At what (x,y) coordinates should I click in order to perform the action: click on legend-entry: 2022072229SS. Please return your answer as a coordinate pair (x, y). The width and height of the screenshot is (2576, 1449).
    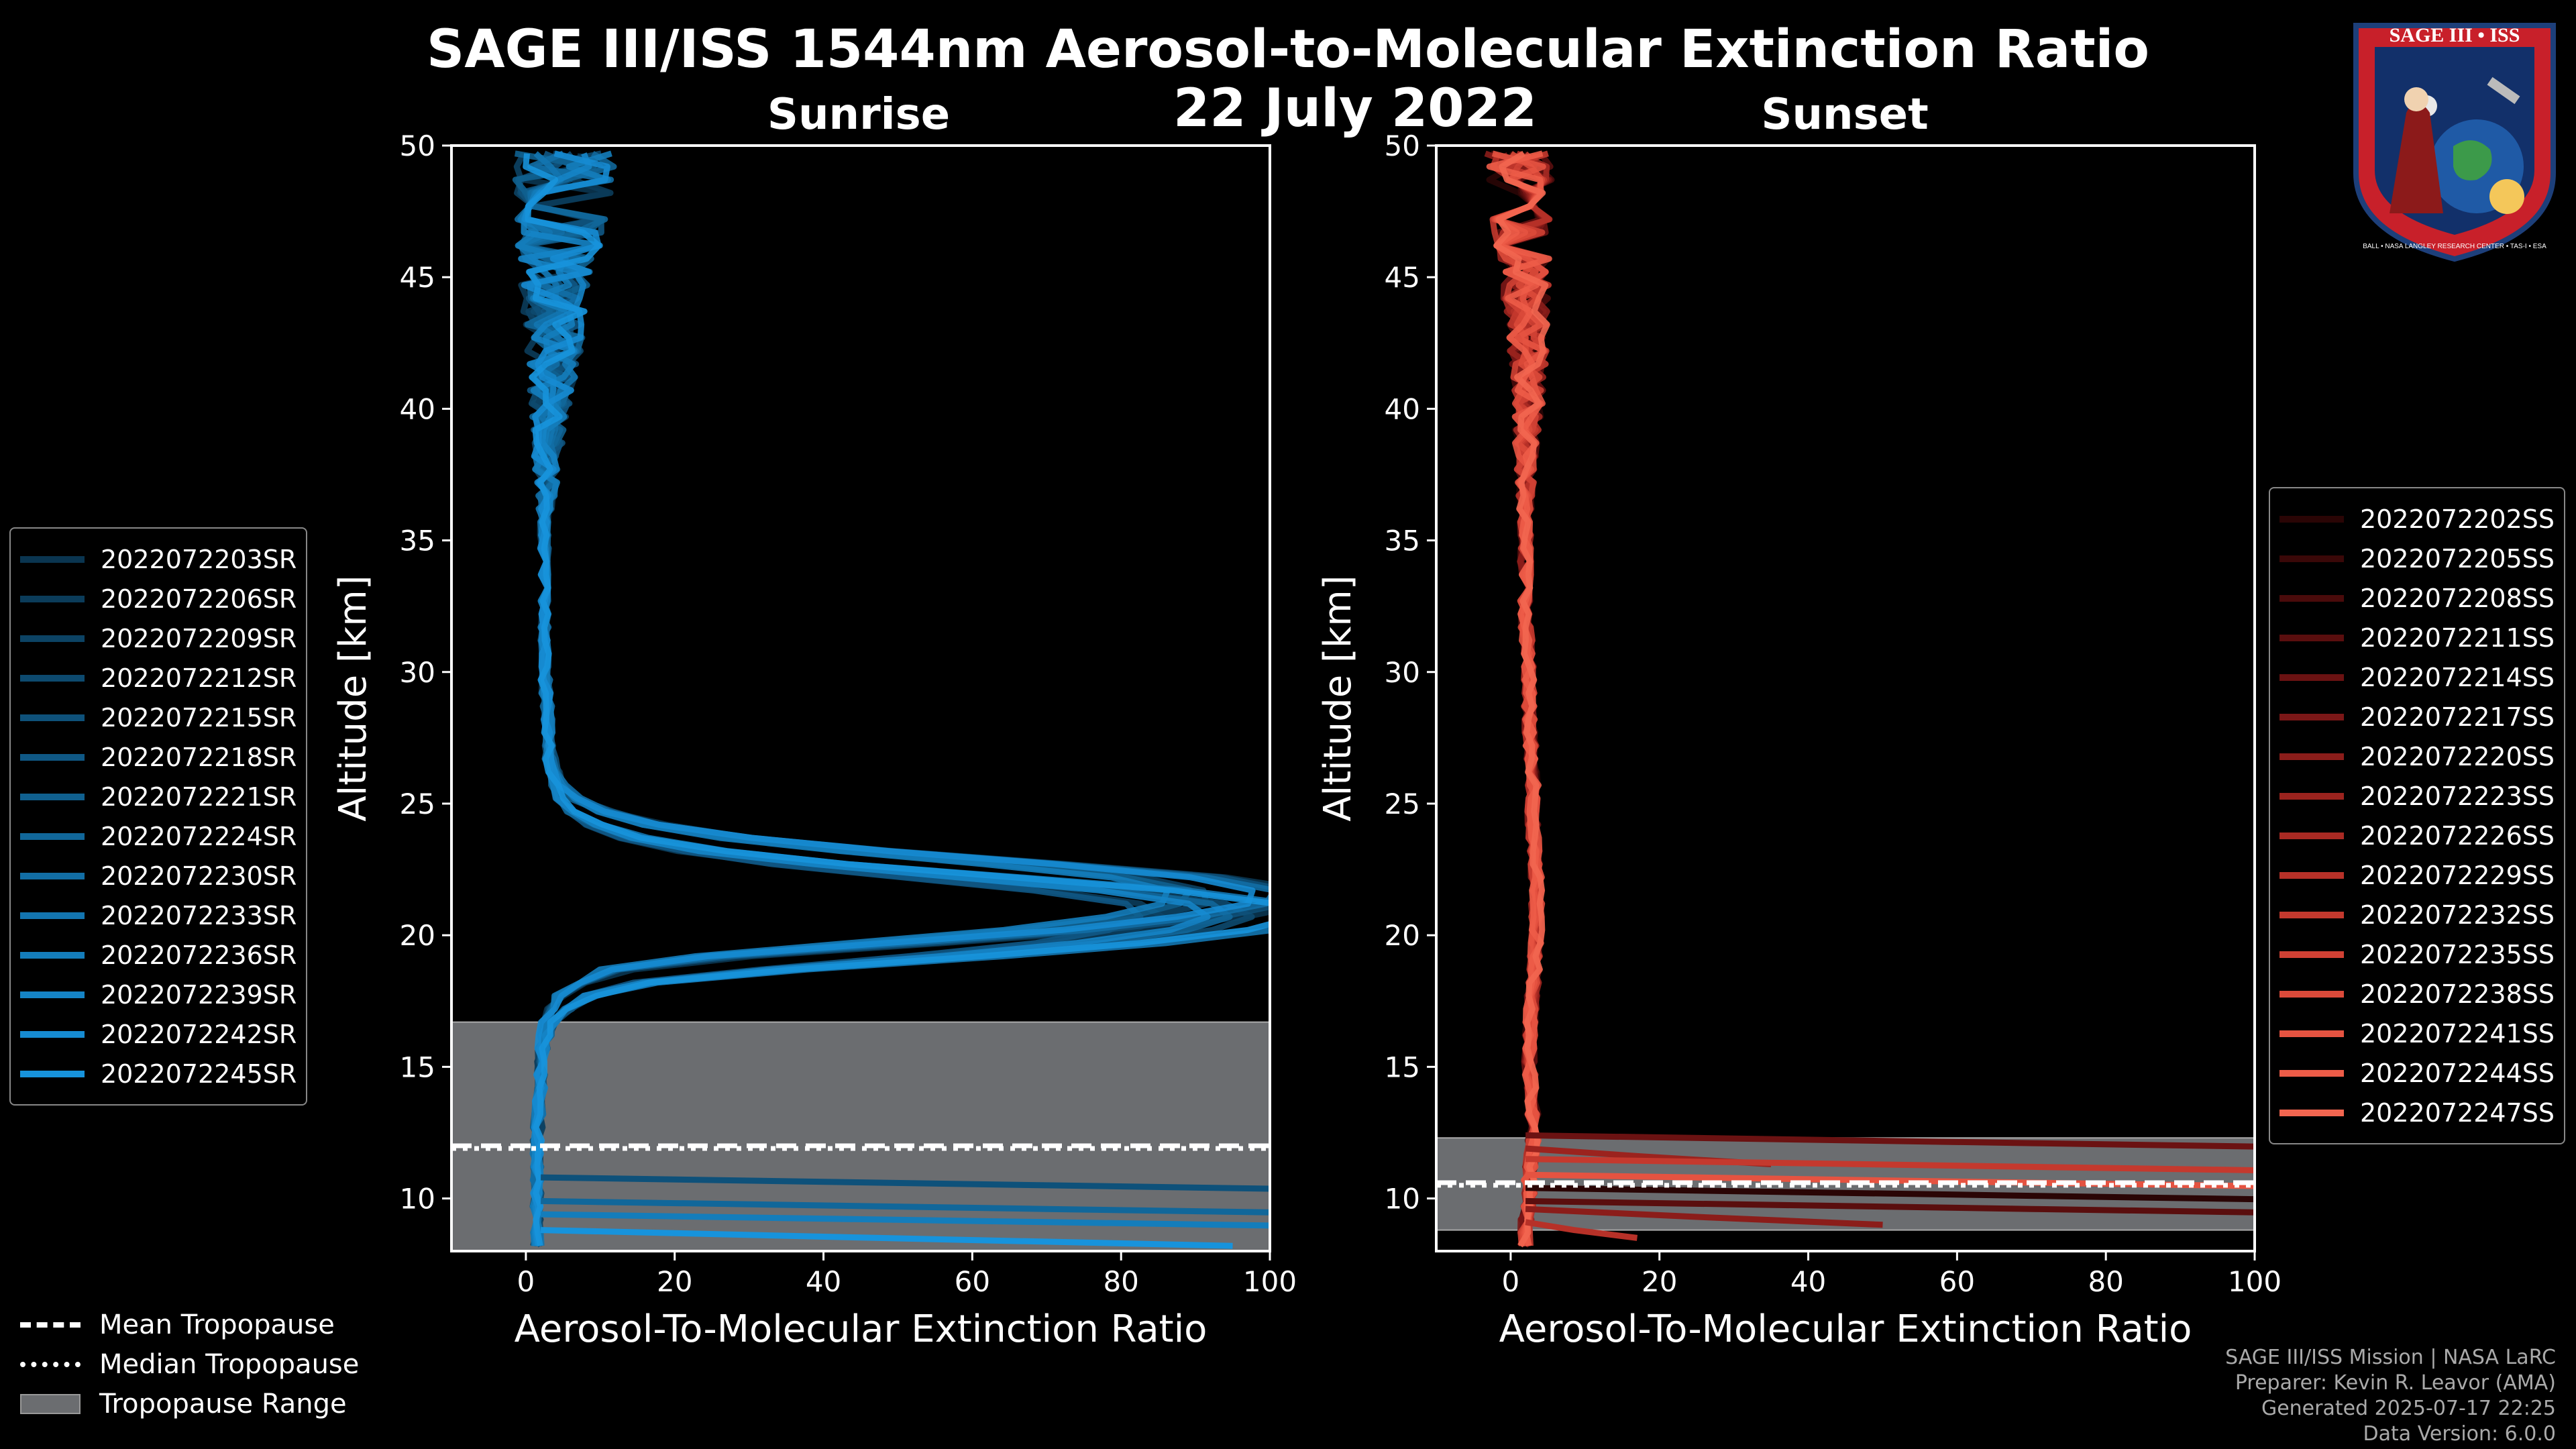
    Looking at the image, I should click on (2417, 875).